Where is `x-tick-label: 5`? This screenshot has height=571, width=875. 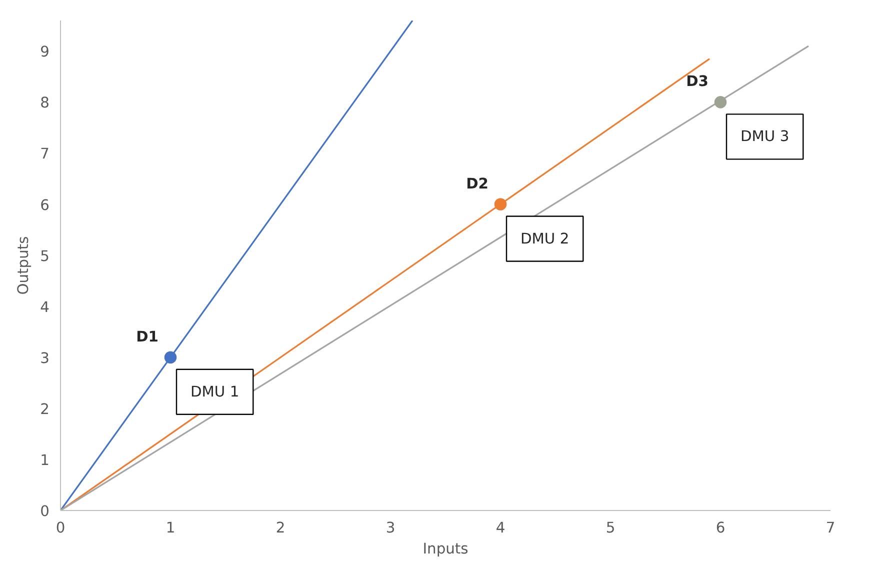
x-tick-label: 5 is located at coordinates (611, 528).